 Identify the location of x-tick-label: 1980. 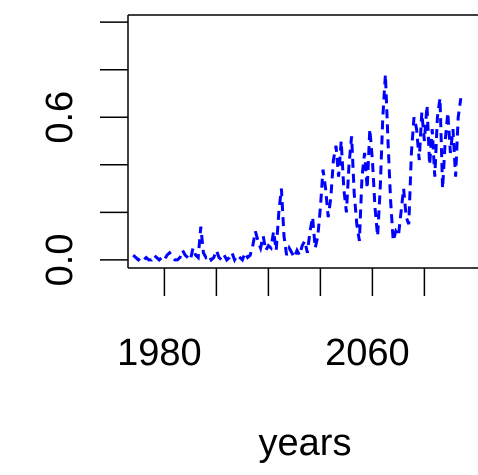
(159, 353).